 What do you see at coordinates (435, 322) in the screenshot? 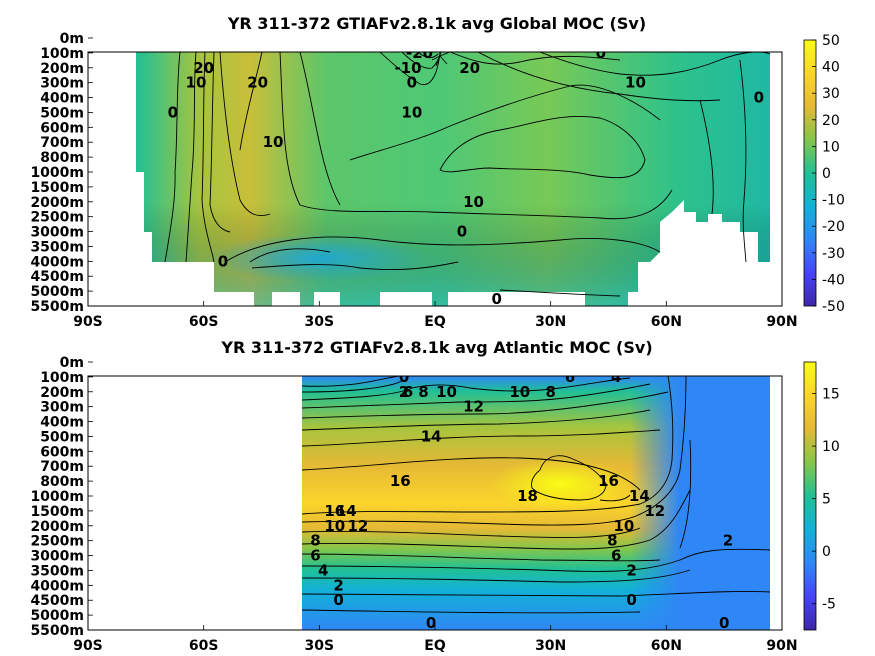
I see `x-tick-label: EQ` at bounding box center [435, 322].